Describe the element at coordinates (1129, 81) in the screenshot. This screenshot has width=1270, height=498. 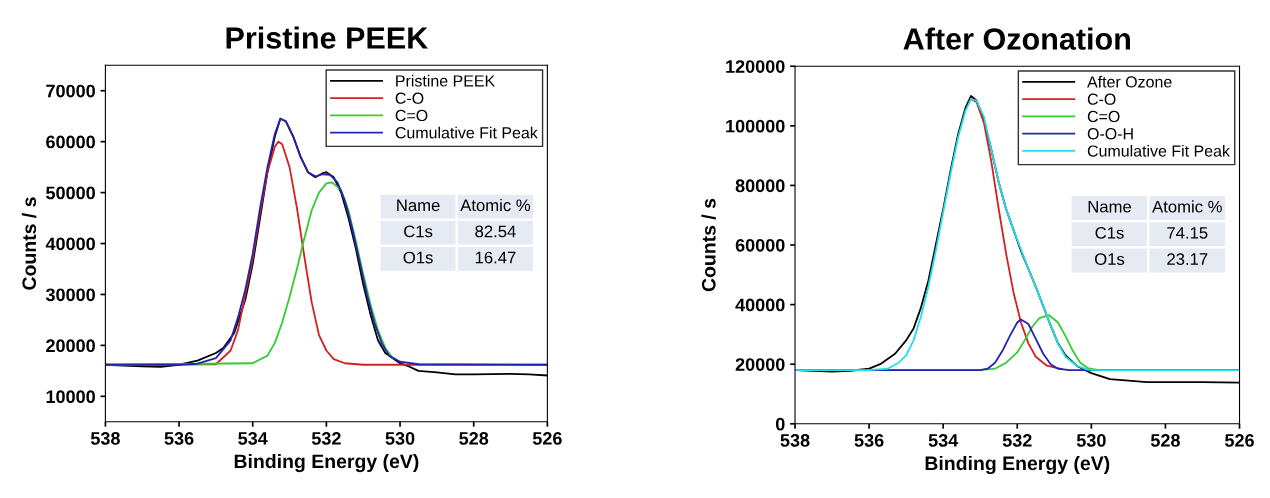
I see `legend-label: After Ozone` at that location.